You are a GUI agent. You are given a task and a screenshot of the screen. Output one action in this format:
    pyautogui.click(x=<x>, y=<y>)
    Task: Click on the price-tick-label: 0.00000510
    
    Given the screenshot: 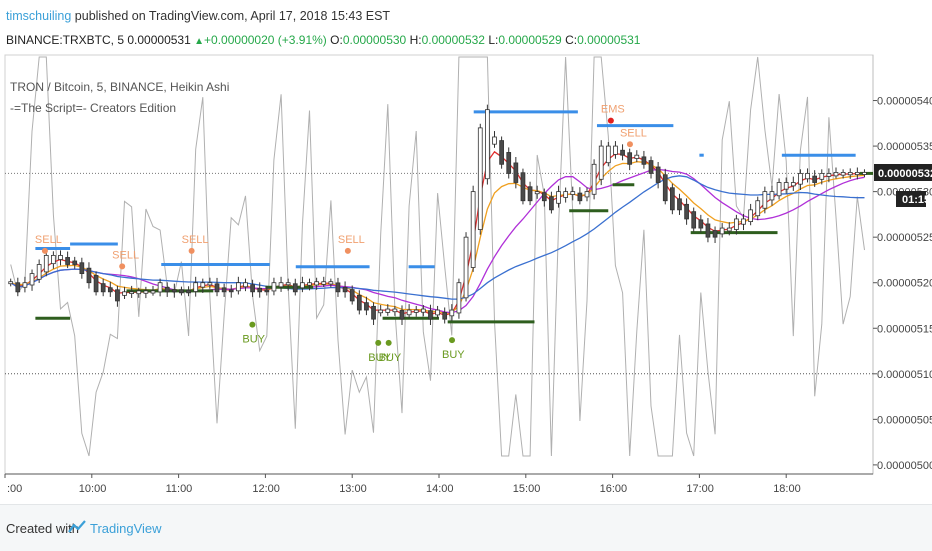 What is the action you would take?
    pyautogui.click(x=904, y=375)
    